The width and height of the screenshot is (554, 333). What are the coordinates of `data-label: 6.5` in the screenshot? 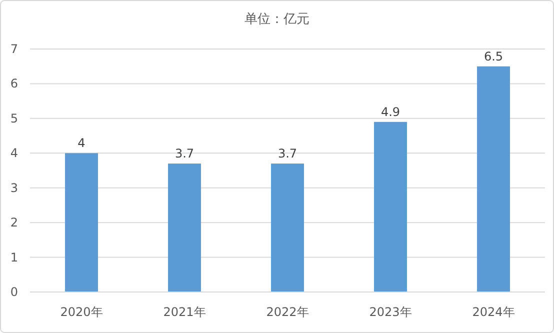 It's located at (494, 56).